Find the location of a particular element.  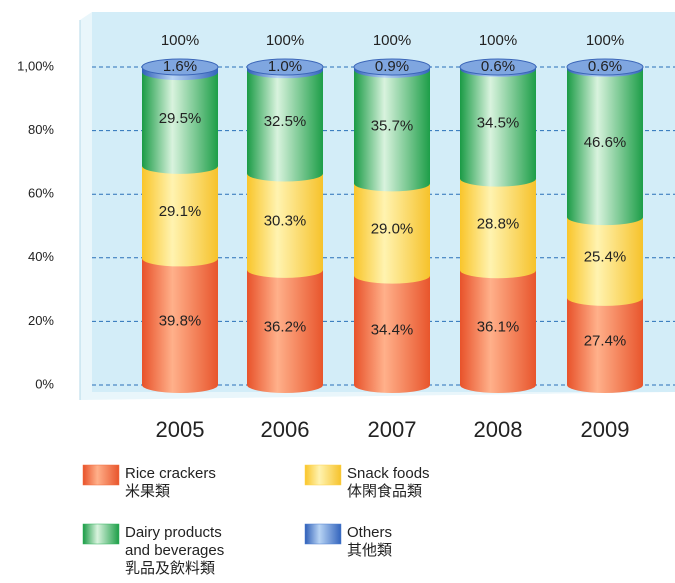

value-label: 34.4% is located at coordinates (392, 329).